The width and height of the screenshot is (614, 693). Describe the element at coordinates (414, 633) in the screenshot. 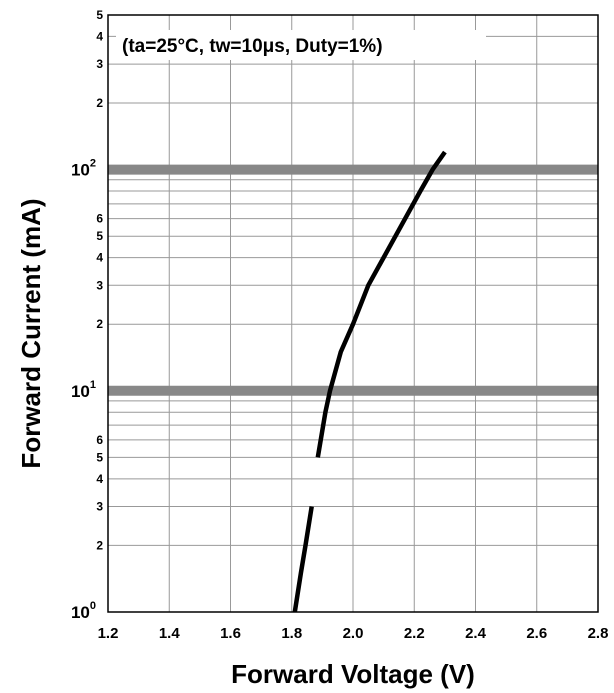

I see `x-tick-label: 2.2` at that location.